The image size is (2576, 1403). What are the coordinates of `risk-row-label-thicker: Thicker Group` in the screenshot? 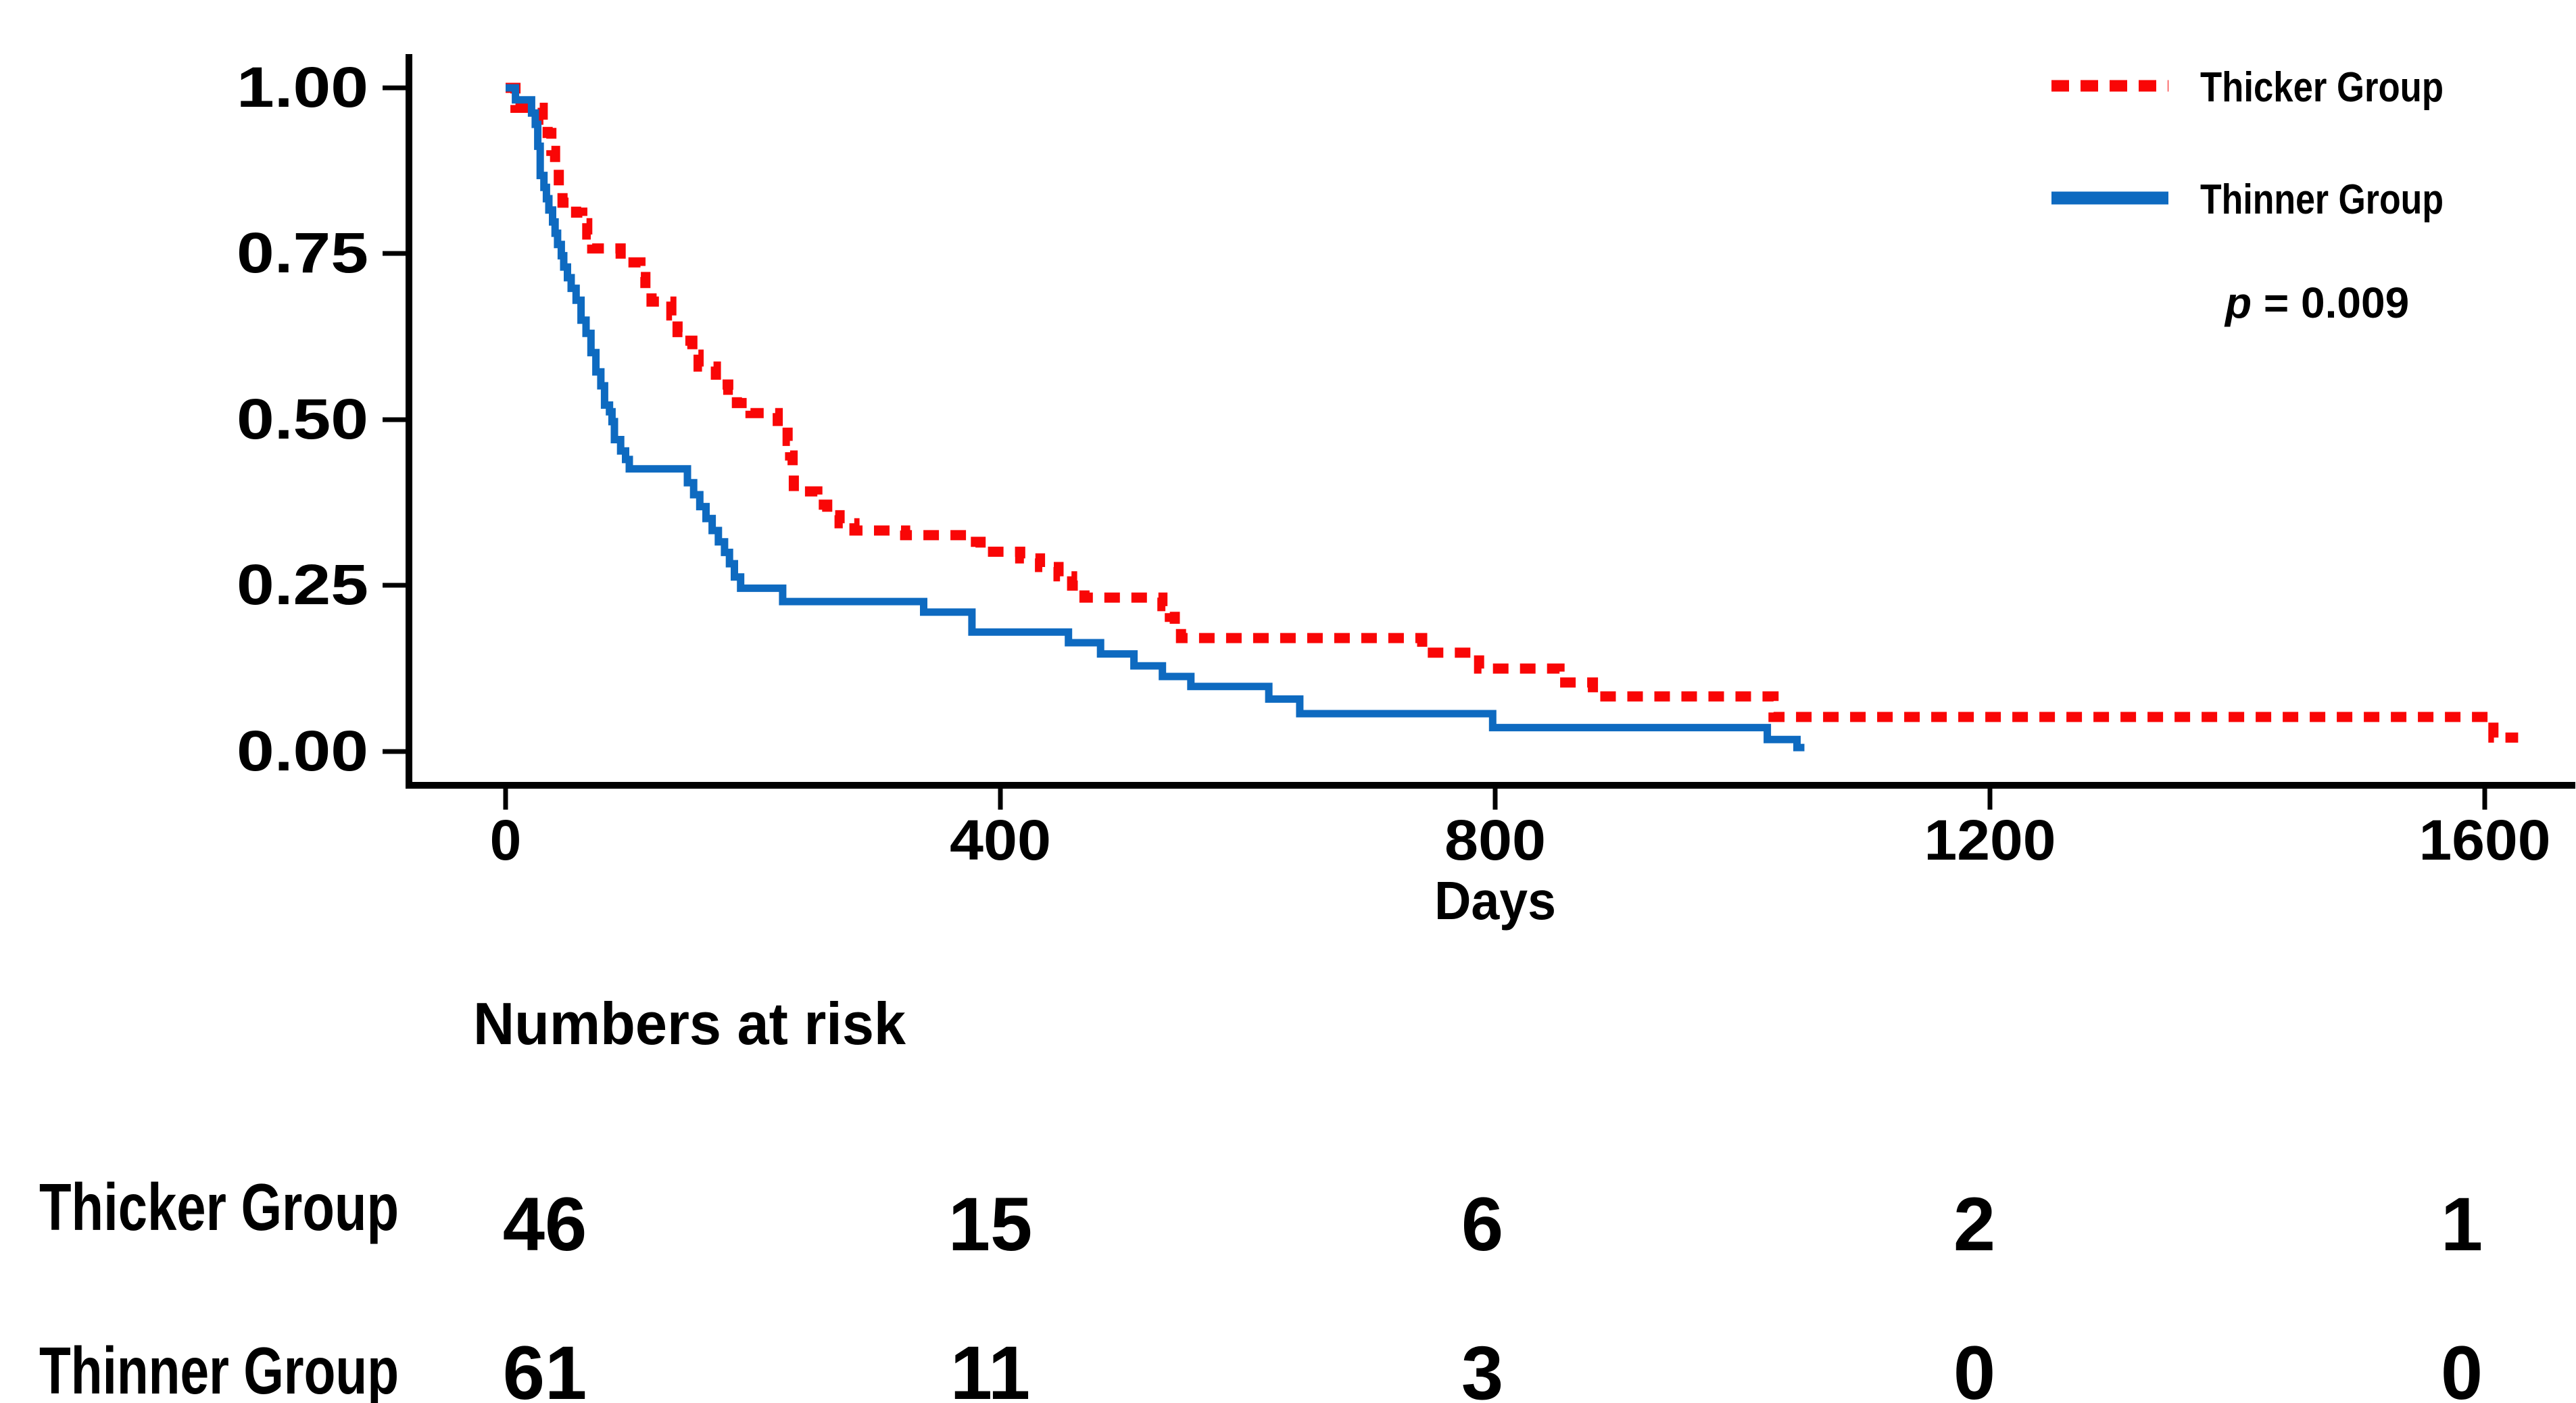 It's located at (219, 1207).